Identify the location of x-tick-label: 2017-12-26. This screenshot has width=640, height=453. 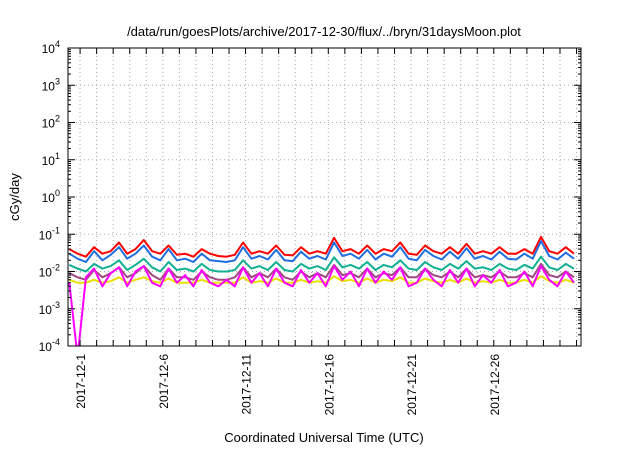
(495, 385).